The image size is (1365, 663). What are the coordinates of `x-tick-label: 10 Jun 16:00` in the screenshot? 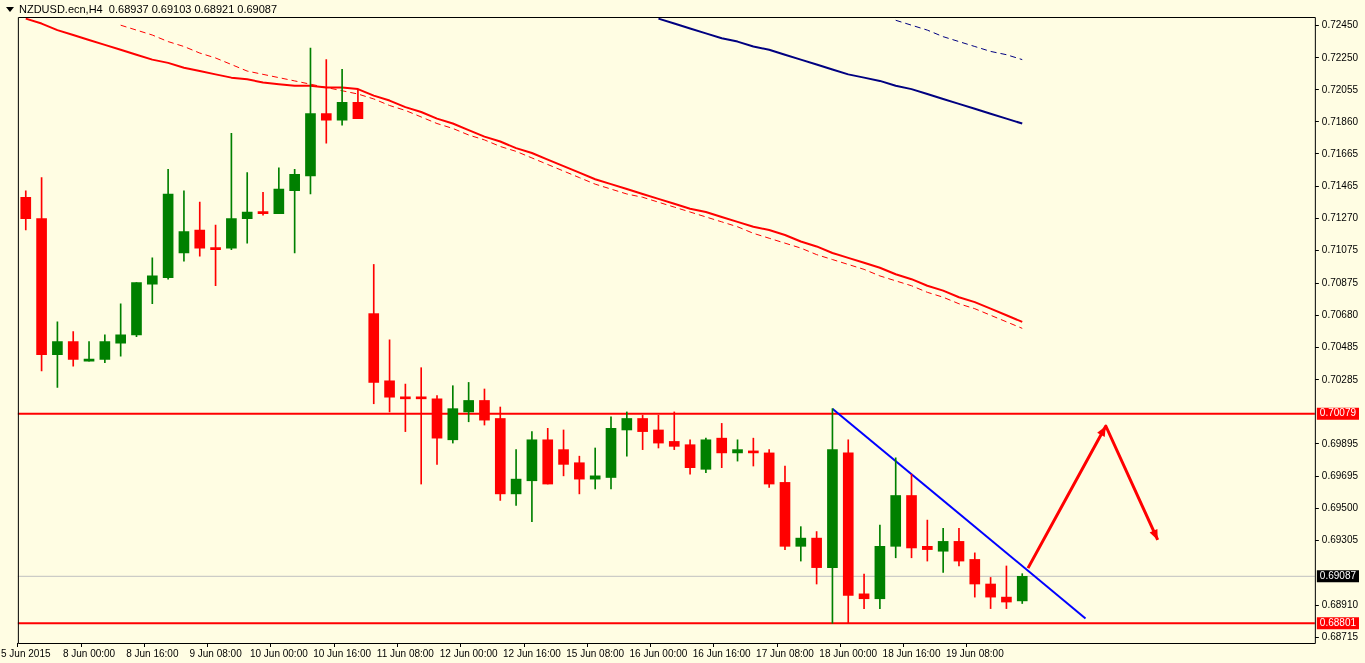 It's located at (342, 653).